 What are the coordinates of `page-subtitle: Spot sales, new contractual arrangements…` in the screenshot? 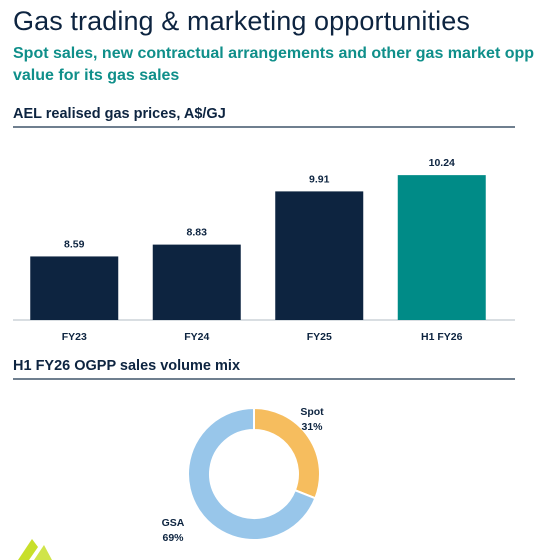 It's located at (273, 65).